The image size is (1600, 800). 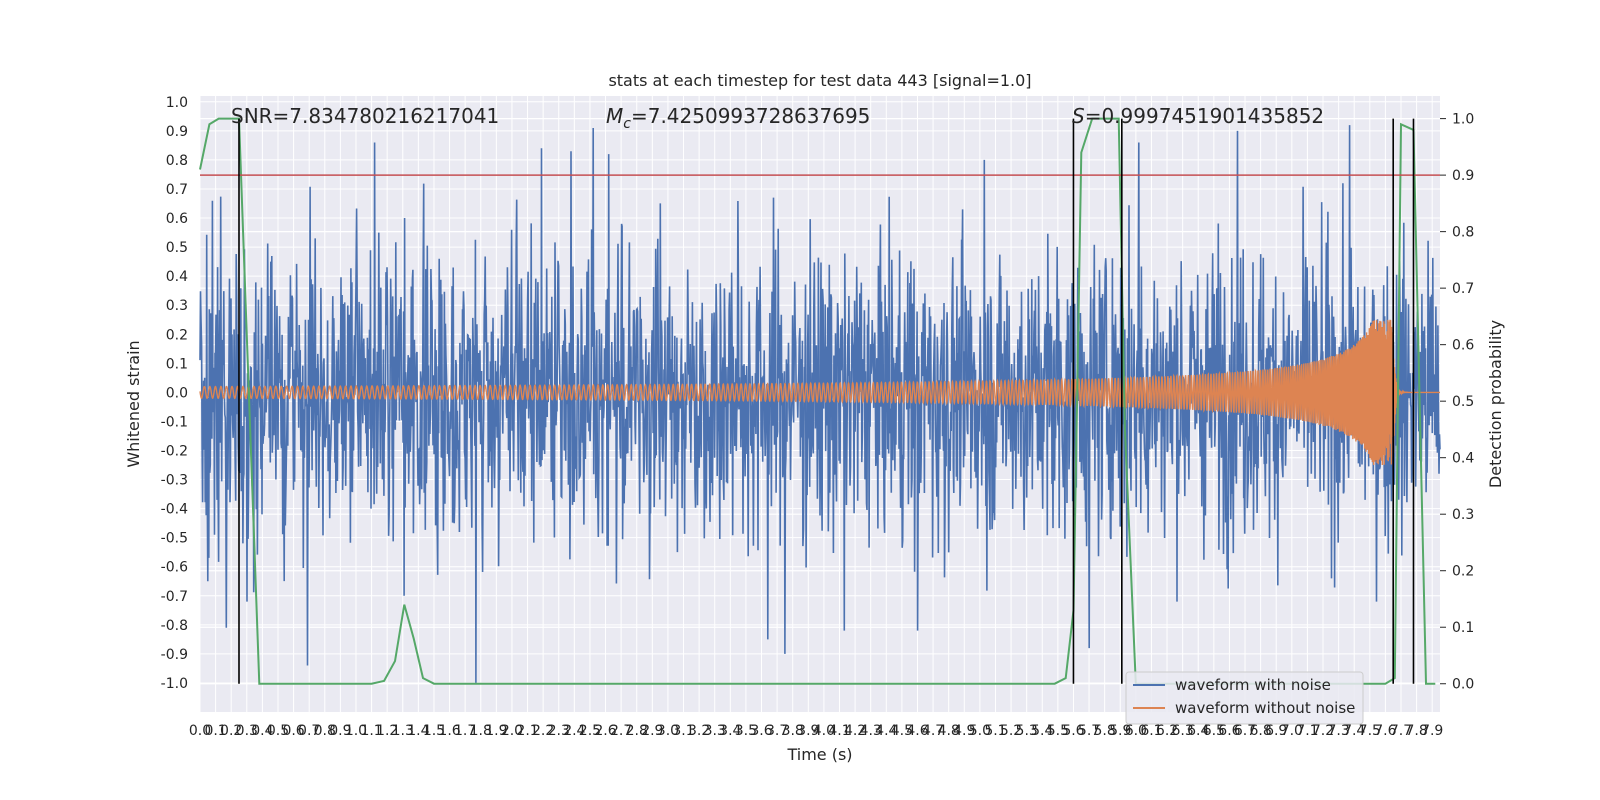 I want to click on y-tick-label: 0.4, so click(x=177, y=277).